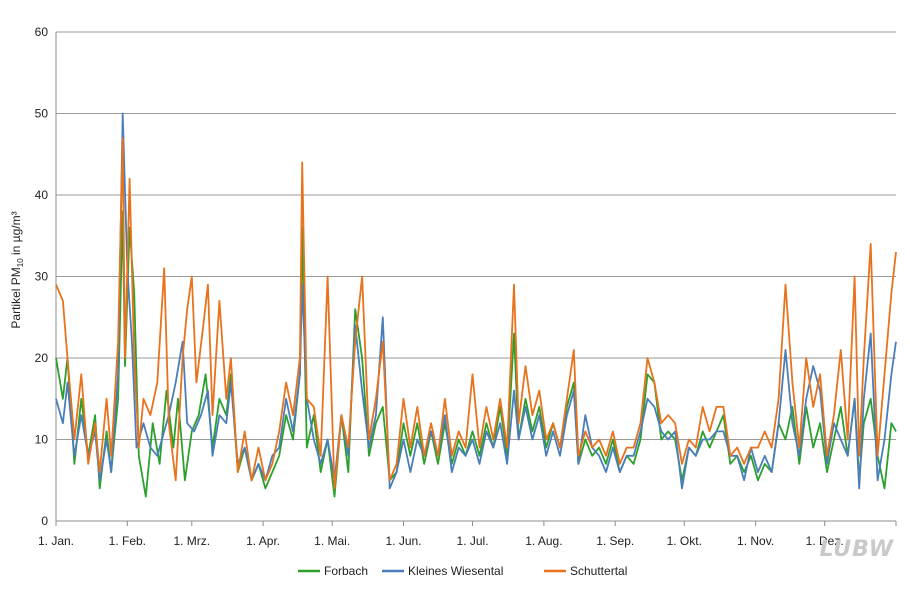 This screenshot has height=595, width=910. I want to click on x-tick-label: 1. Dez., so click(825, 541).